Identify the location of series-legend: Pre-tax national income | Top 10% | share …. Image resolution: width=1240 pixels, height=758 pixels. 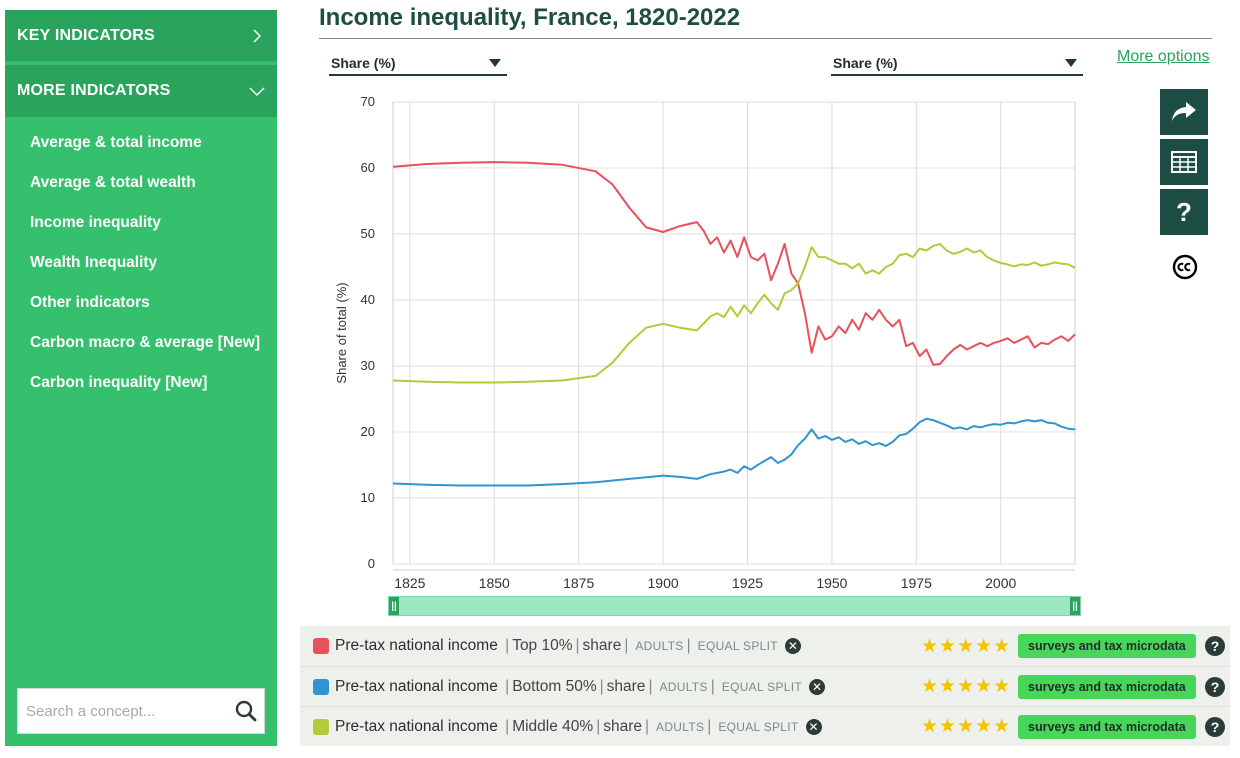
(765, 686).